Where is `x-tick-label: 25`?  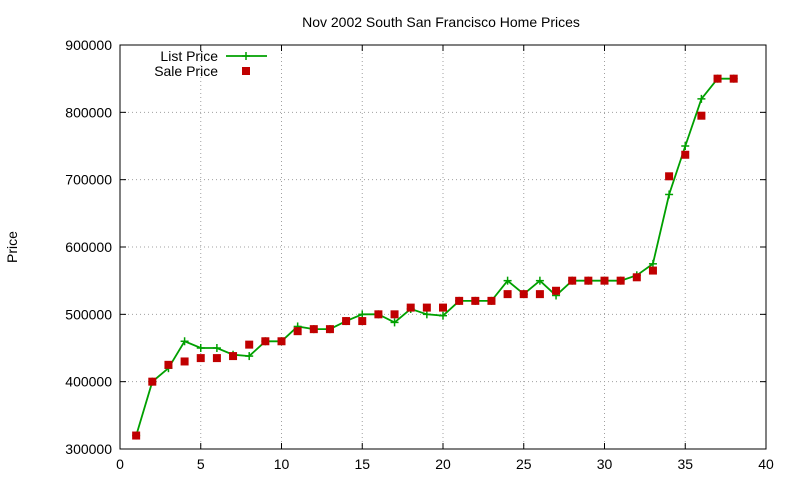
x-tick-label: 25 is located at coordinates (524, 464).